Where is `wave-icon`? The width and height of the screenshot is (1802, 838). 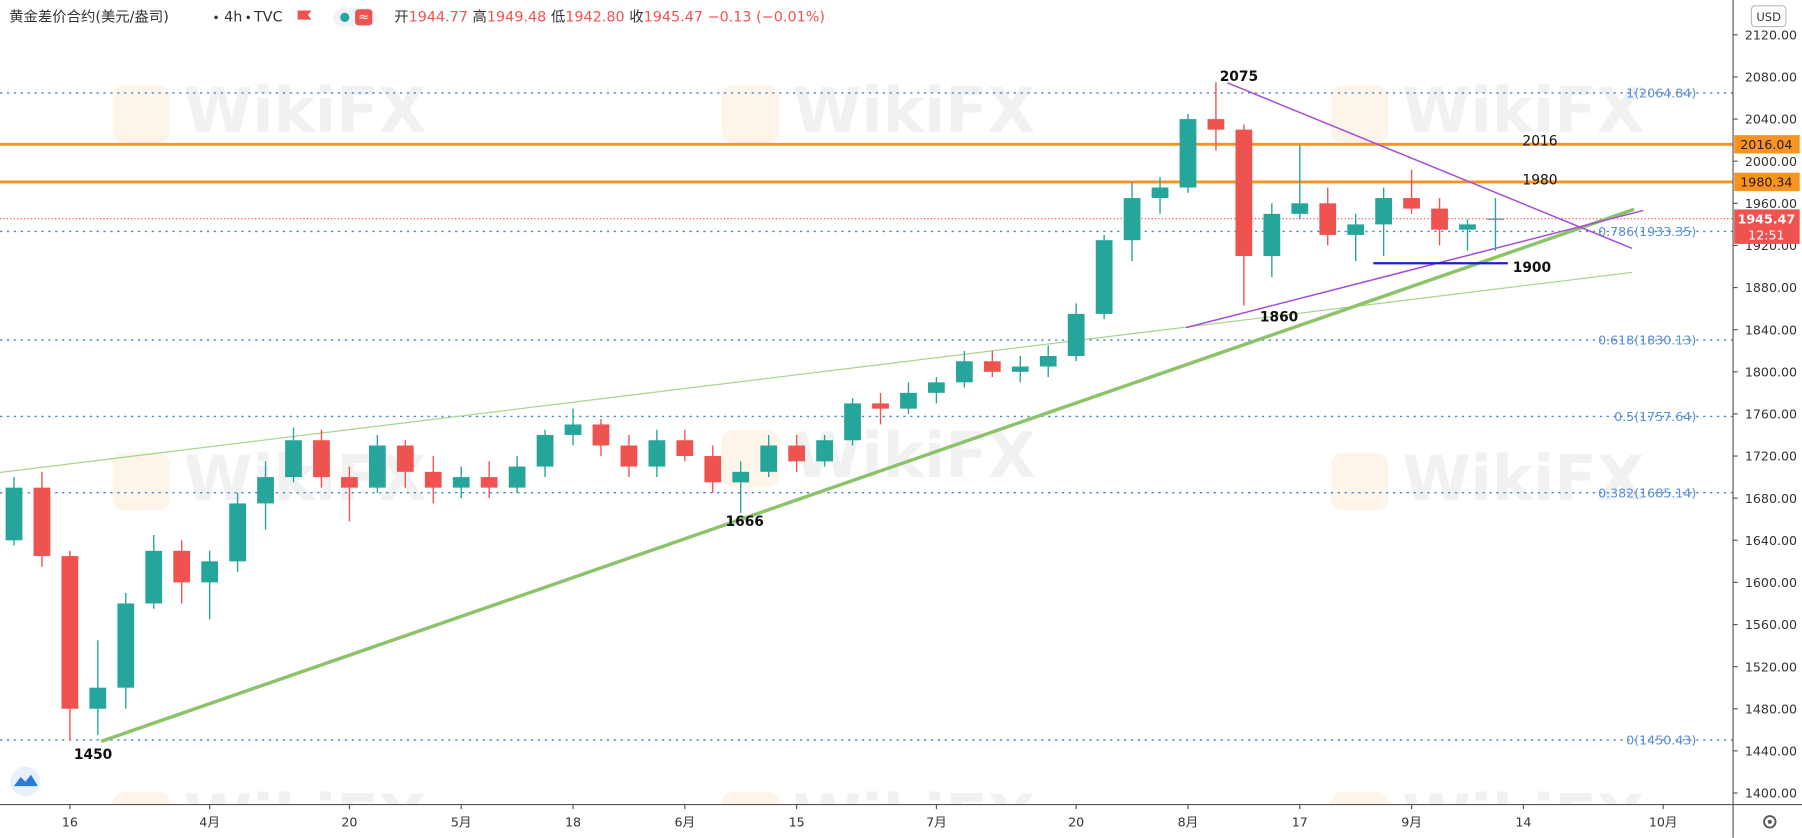 wave-icon is located at coordinates (364, 17).